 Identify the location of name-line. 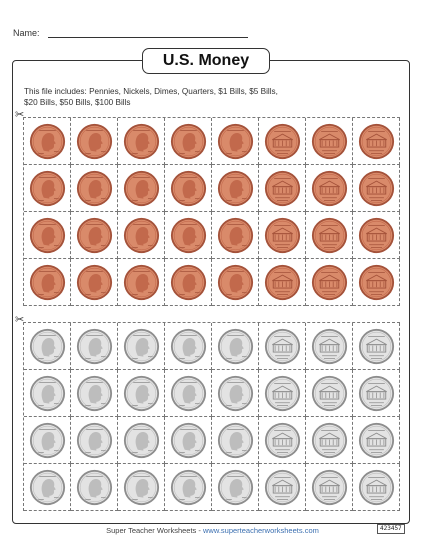
(148, 37).